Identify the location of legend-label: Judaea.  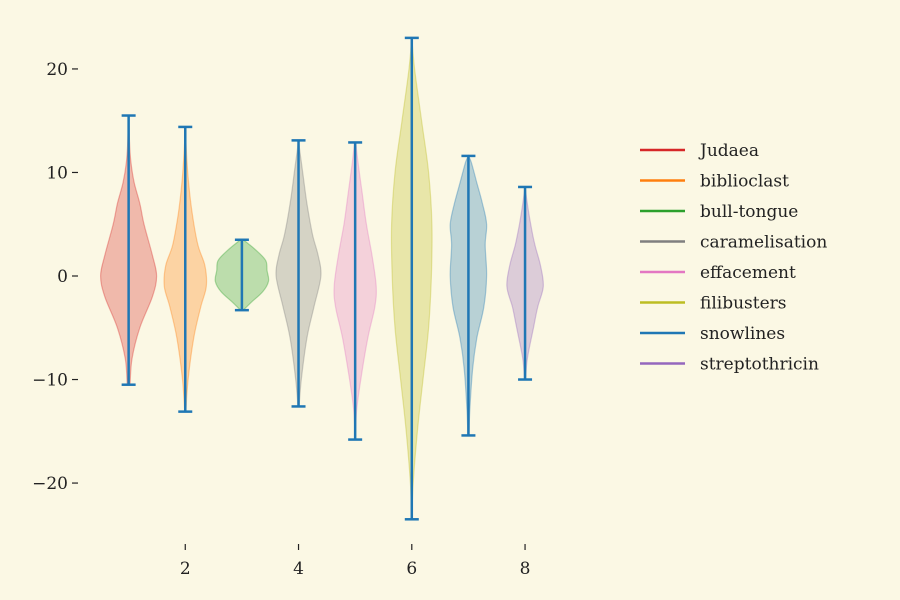
(728, 151).